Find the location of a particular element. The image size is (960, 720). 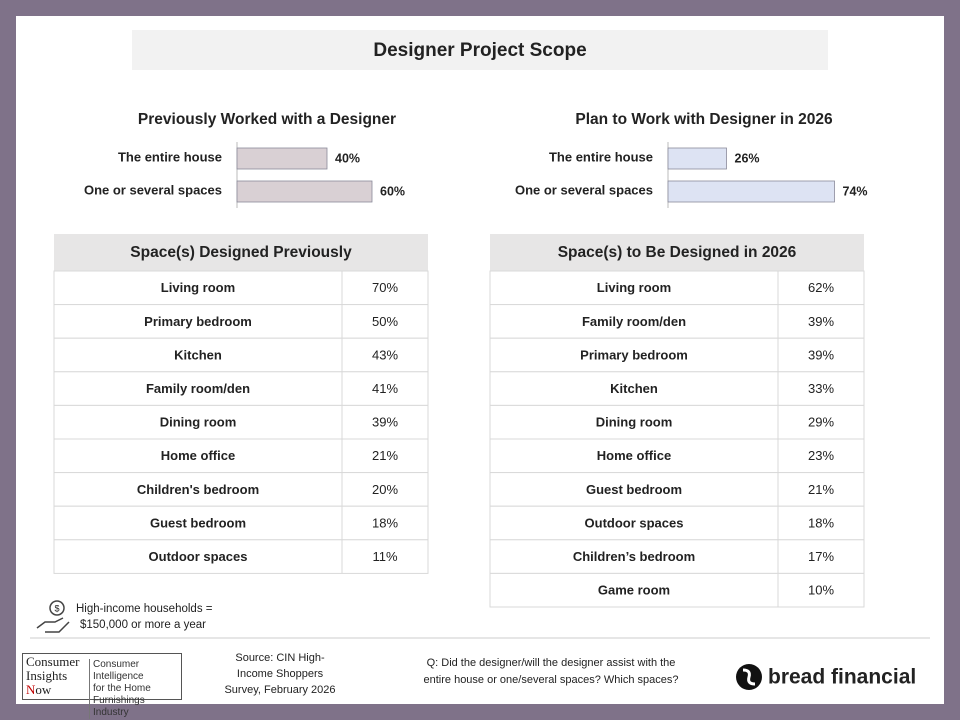

dollar: $ is located at coordinates (56, 608).